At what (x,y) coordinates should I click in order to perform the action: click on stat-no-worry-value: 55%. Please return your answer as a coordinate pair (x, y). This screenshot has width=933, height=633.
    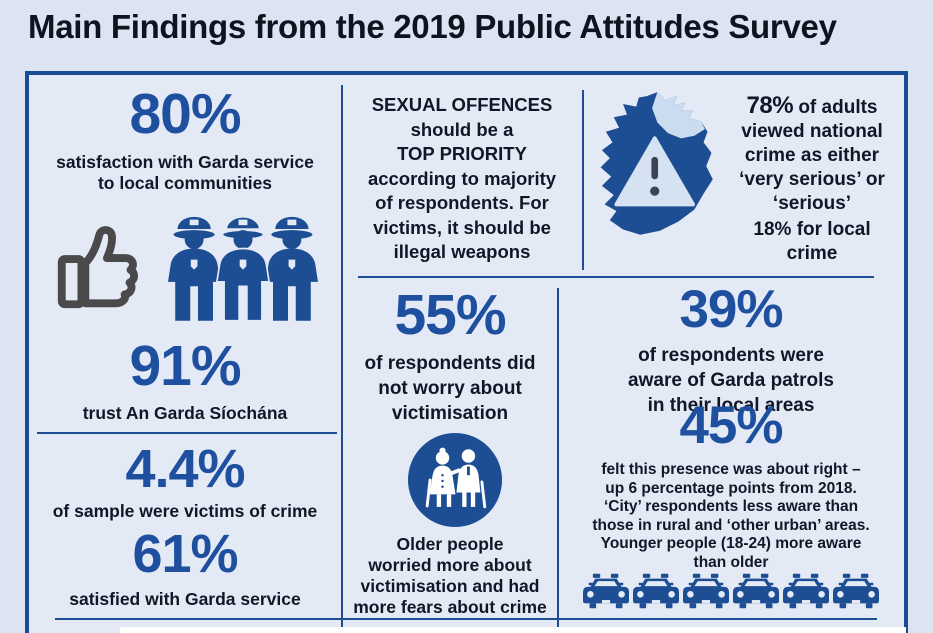
    Looking at the image, I should click on (450, 315).